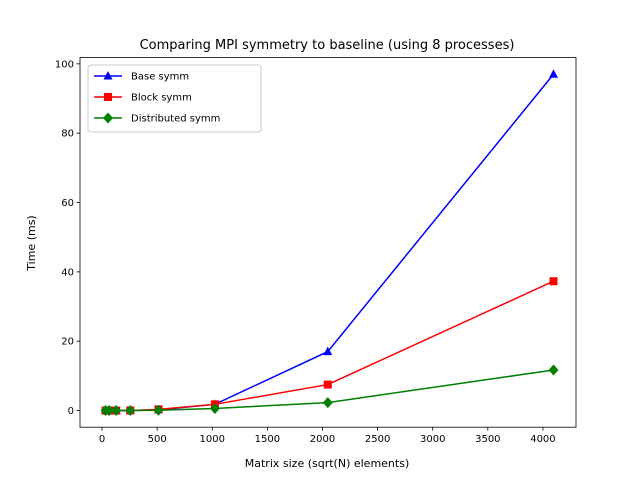  Describe the element at coordinates (71, 411) in the screenshot. I see `y-tick-label: 0` at that location.